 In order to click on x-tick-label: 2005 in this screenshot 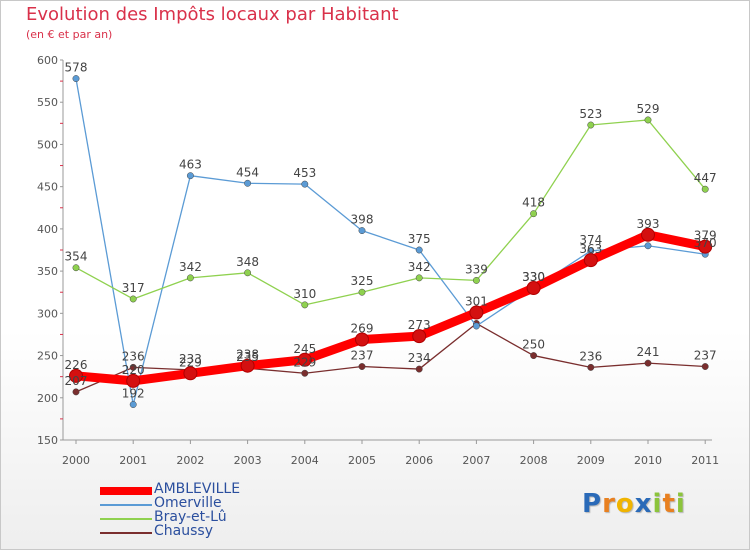, I will do `click(362, 460)`.